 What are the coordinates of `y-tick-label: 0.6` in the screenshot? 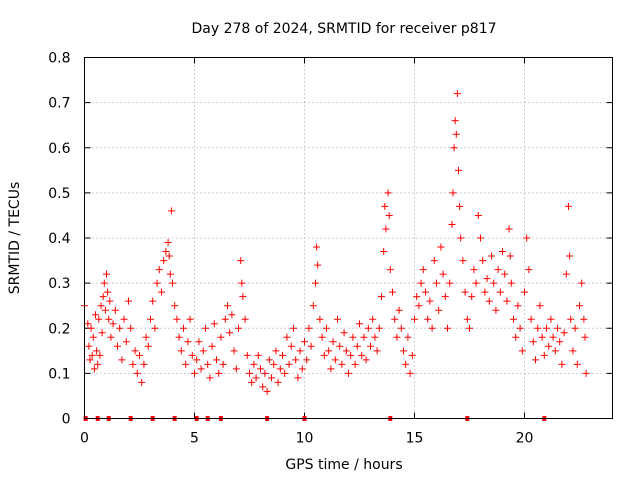 It's located at (59, 149).